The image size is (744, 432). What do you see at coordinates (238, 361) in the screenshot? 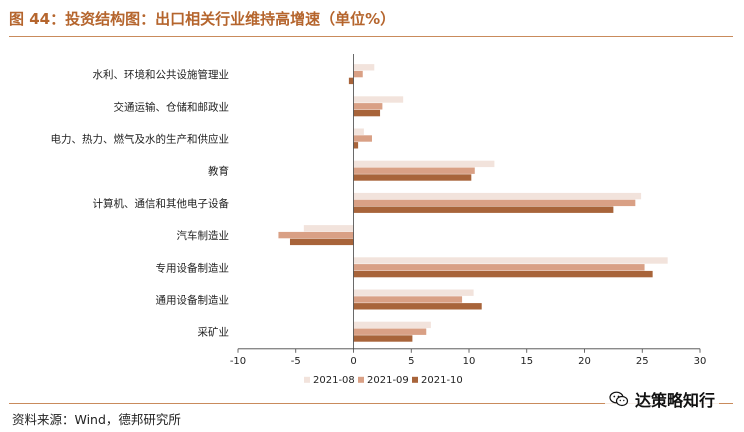
I see `x-tick-label: -10` at bounding box center [238, 361].